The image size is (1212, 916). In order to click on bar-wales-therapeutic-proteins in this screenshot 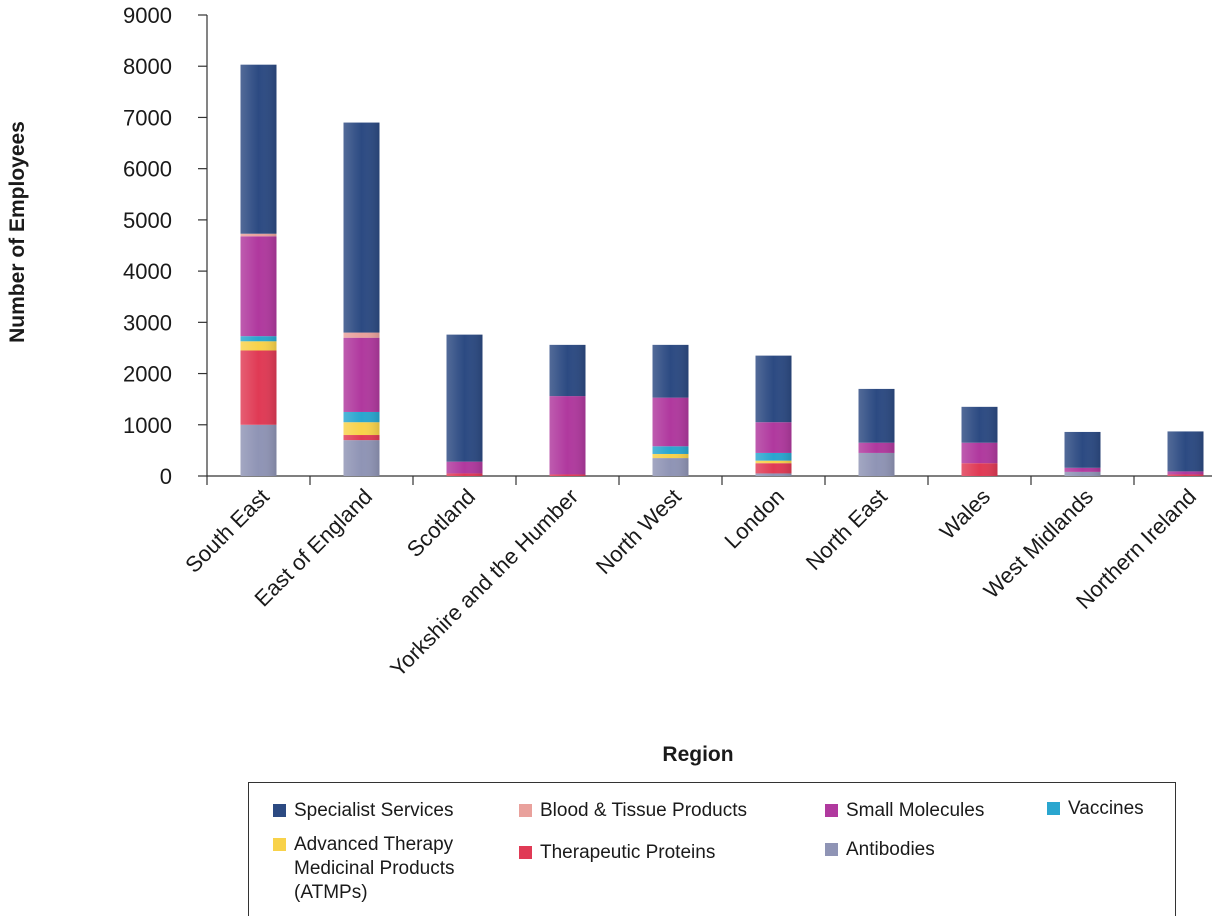, I will do `click(979, 469)`.